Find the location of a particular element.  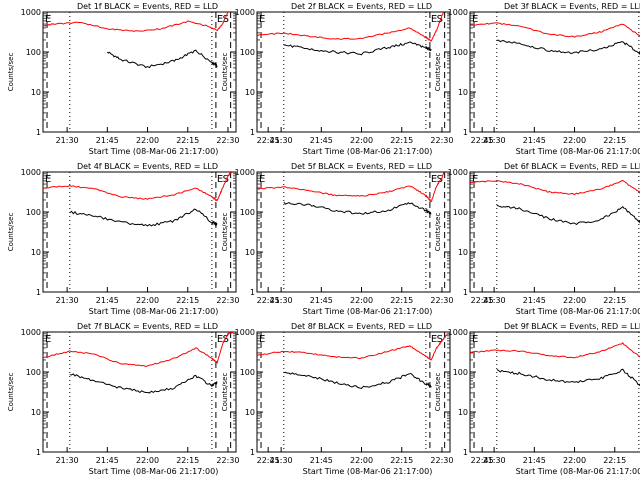

panel-title: Det 4f BLACK = Events, RED = LLD is located at coordinates (147, 166).